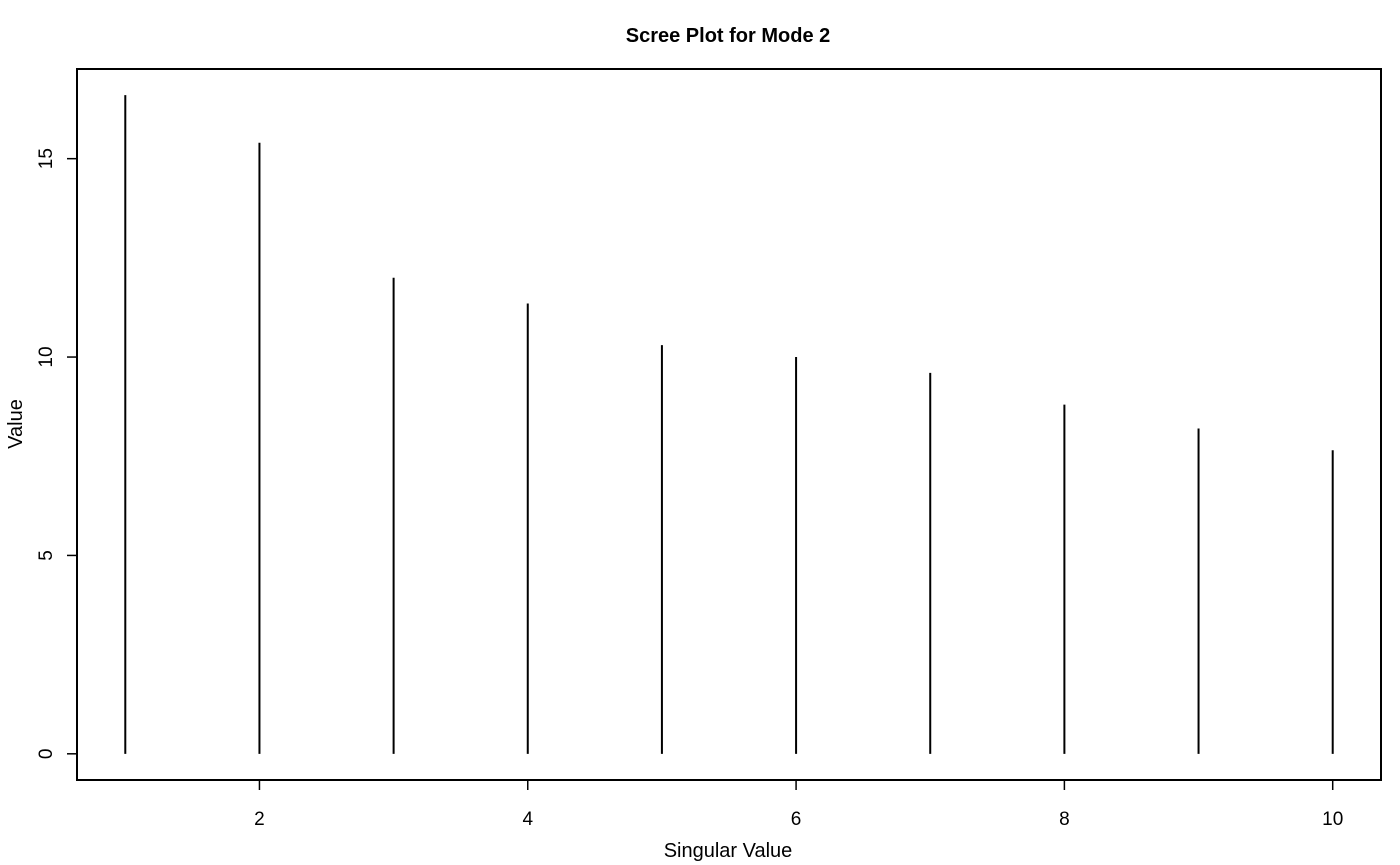  What do you see at coordinates (46, 356) in the screenshot?
I see `y-tick-label-10: 10` at bounding box center [46, 356].